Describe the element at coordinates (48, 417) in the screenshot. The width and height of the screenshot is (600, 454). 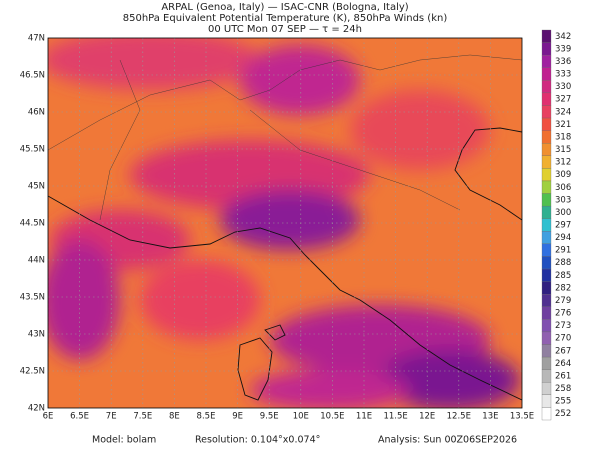
I see `lon-tick-label: 6E` at that location.